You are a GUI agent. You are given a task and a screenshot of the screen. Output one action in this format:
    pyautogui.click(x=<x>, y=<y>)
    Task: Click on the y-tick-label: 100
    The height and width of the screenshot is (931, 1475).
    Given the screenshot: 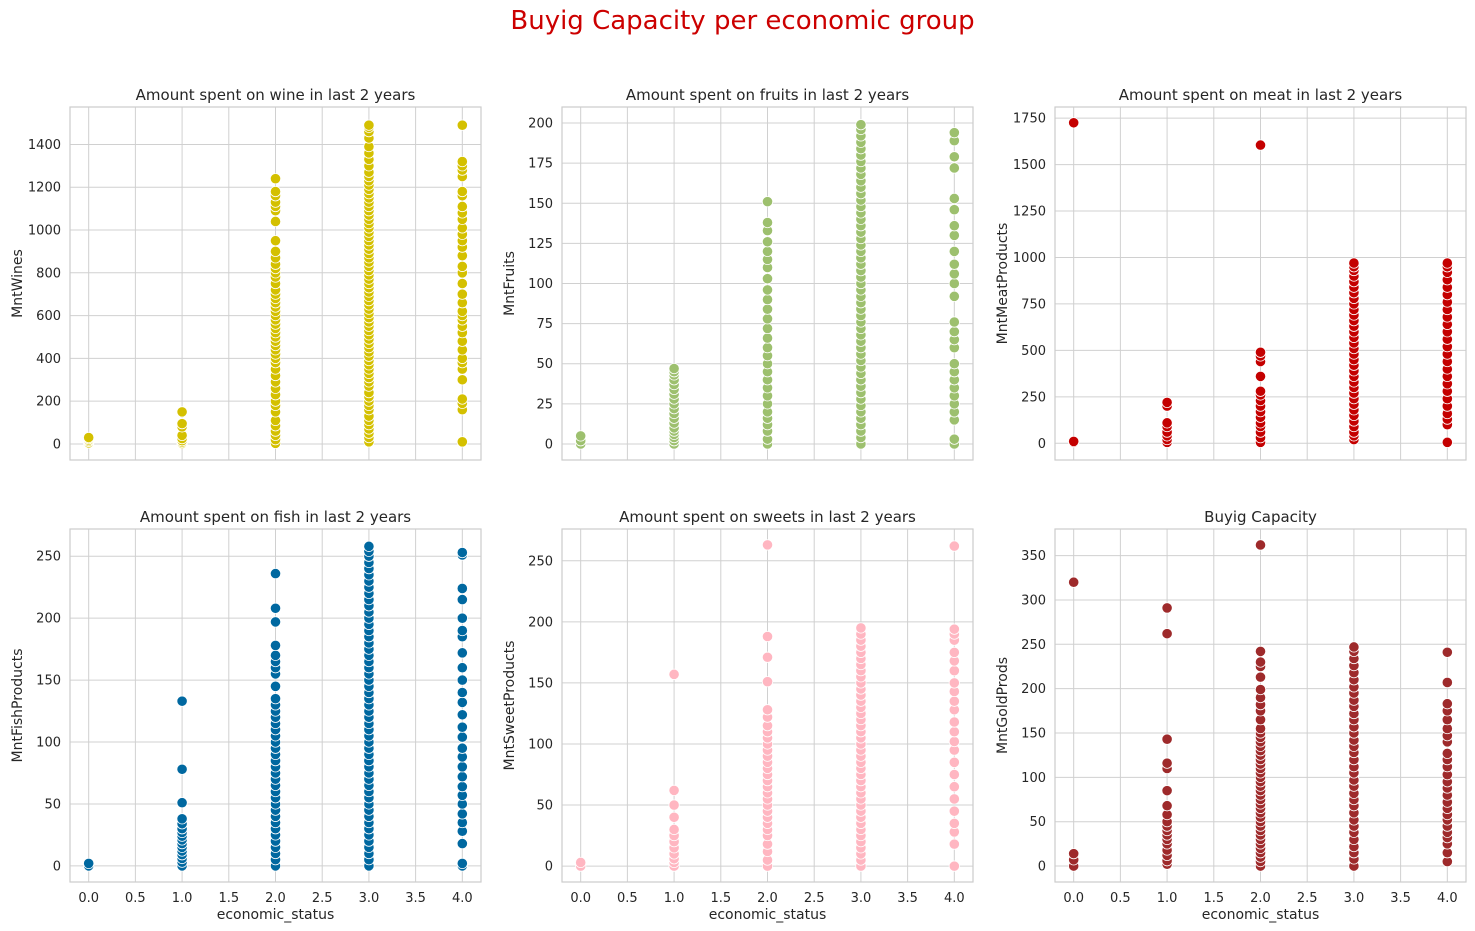 What is the action you would take?
    pyautogui.click(x=540, y=284)
    